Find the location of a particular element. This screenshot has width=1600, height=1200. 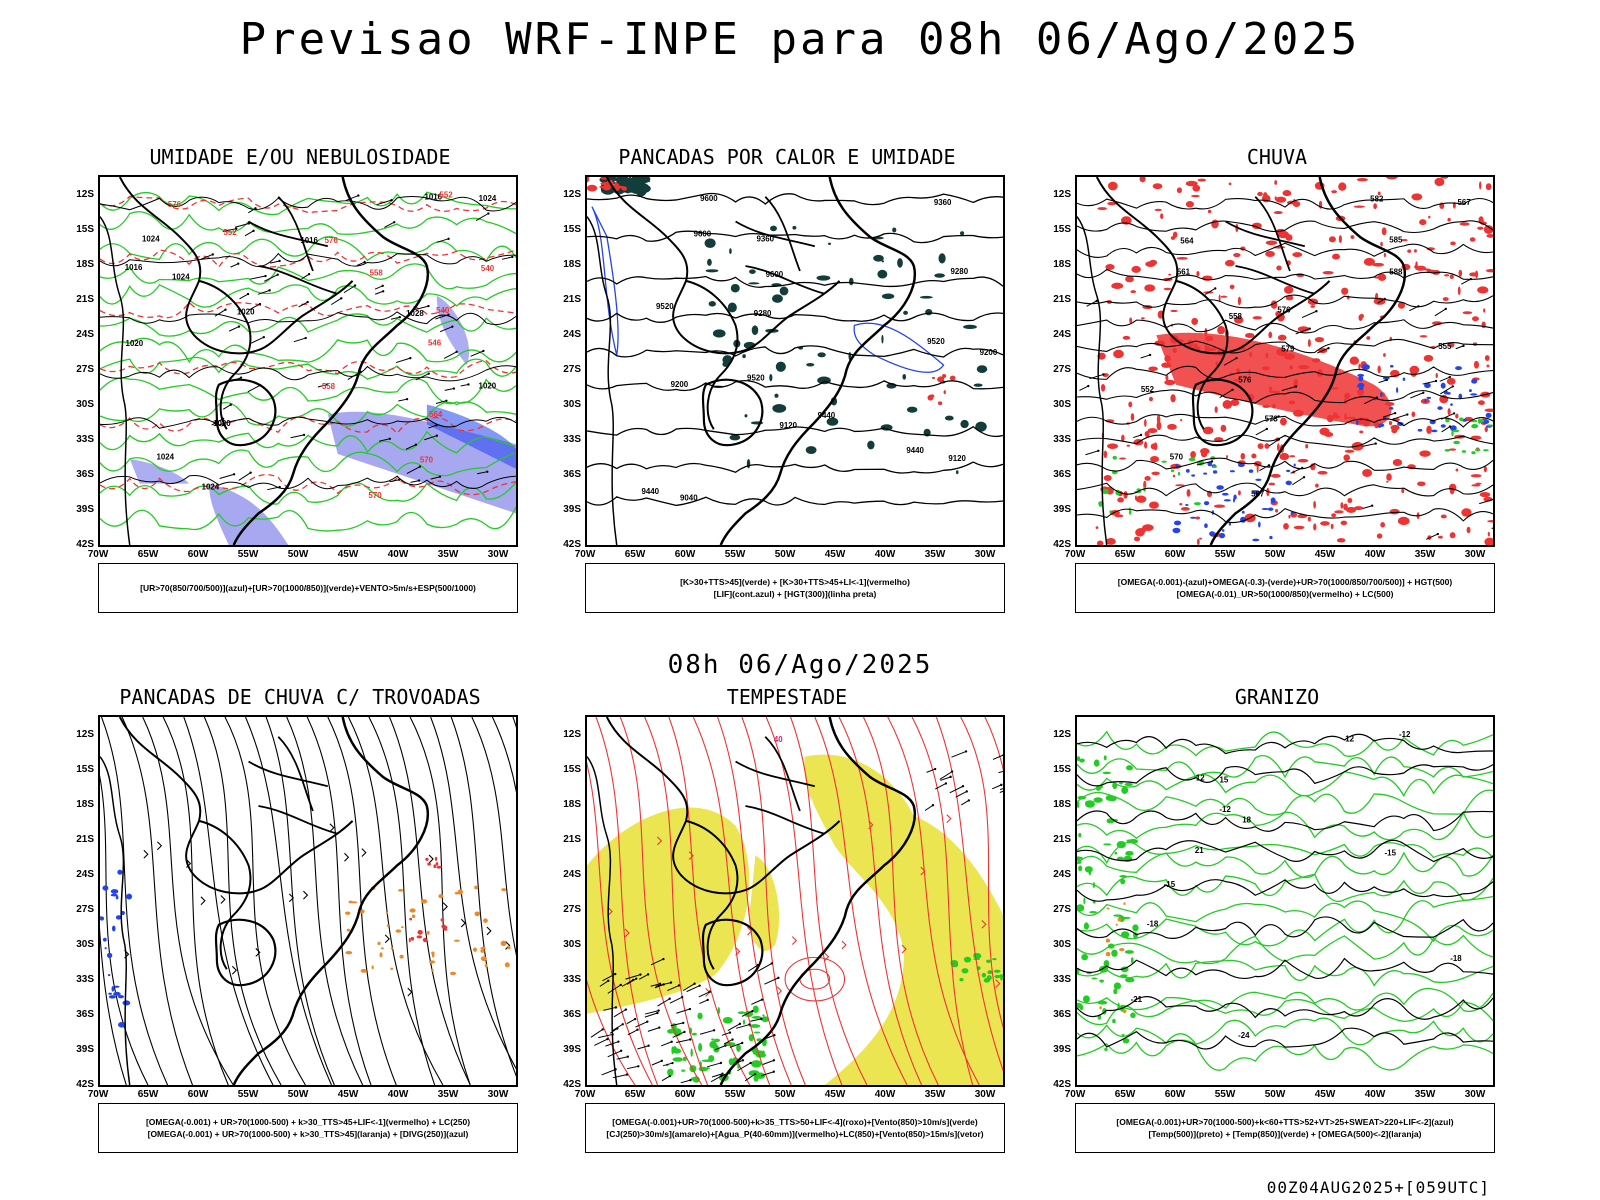

lat-tick-label: 30S is located at coordinates (572, 404).